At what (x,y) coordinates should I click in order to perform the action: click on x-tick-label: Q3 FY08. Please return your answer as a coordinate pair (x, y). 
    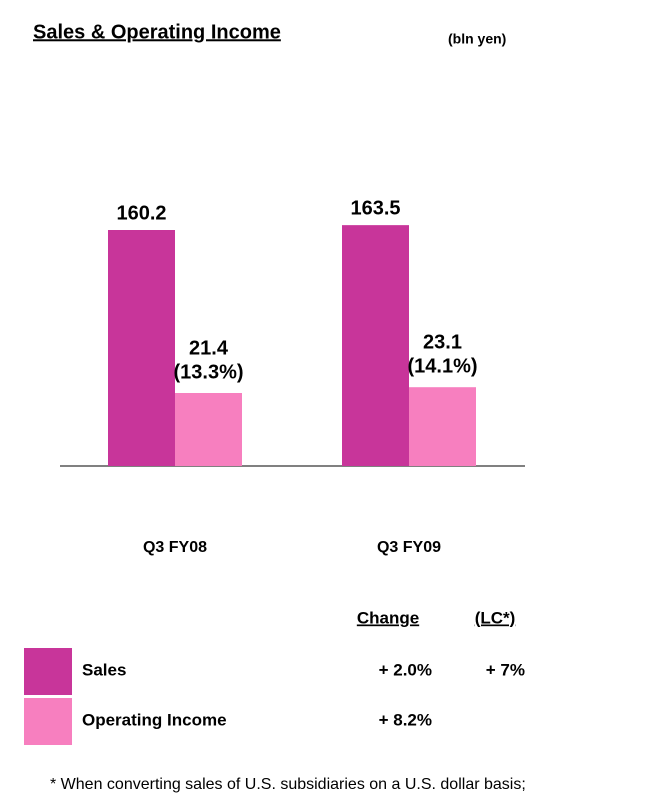
    Looking at the image, I should click on (175, 547).